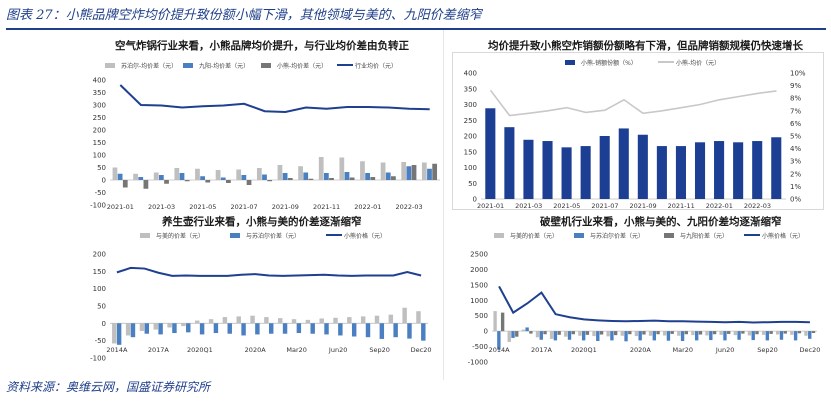 Image resolution: width=831 pixels, height=404 pixels. What do you see at coordinates (795, 124) in the screenshot?
I see `y2-tick-label: 6%` at bounding box center [795, 124].